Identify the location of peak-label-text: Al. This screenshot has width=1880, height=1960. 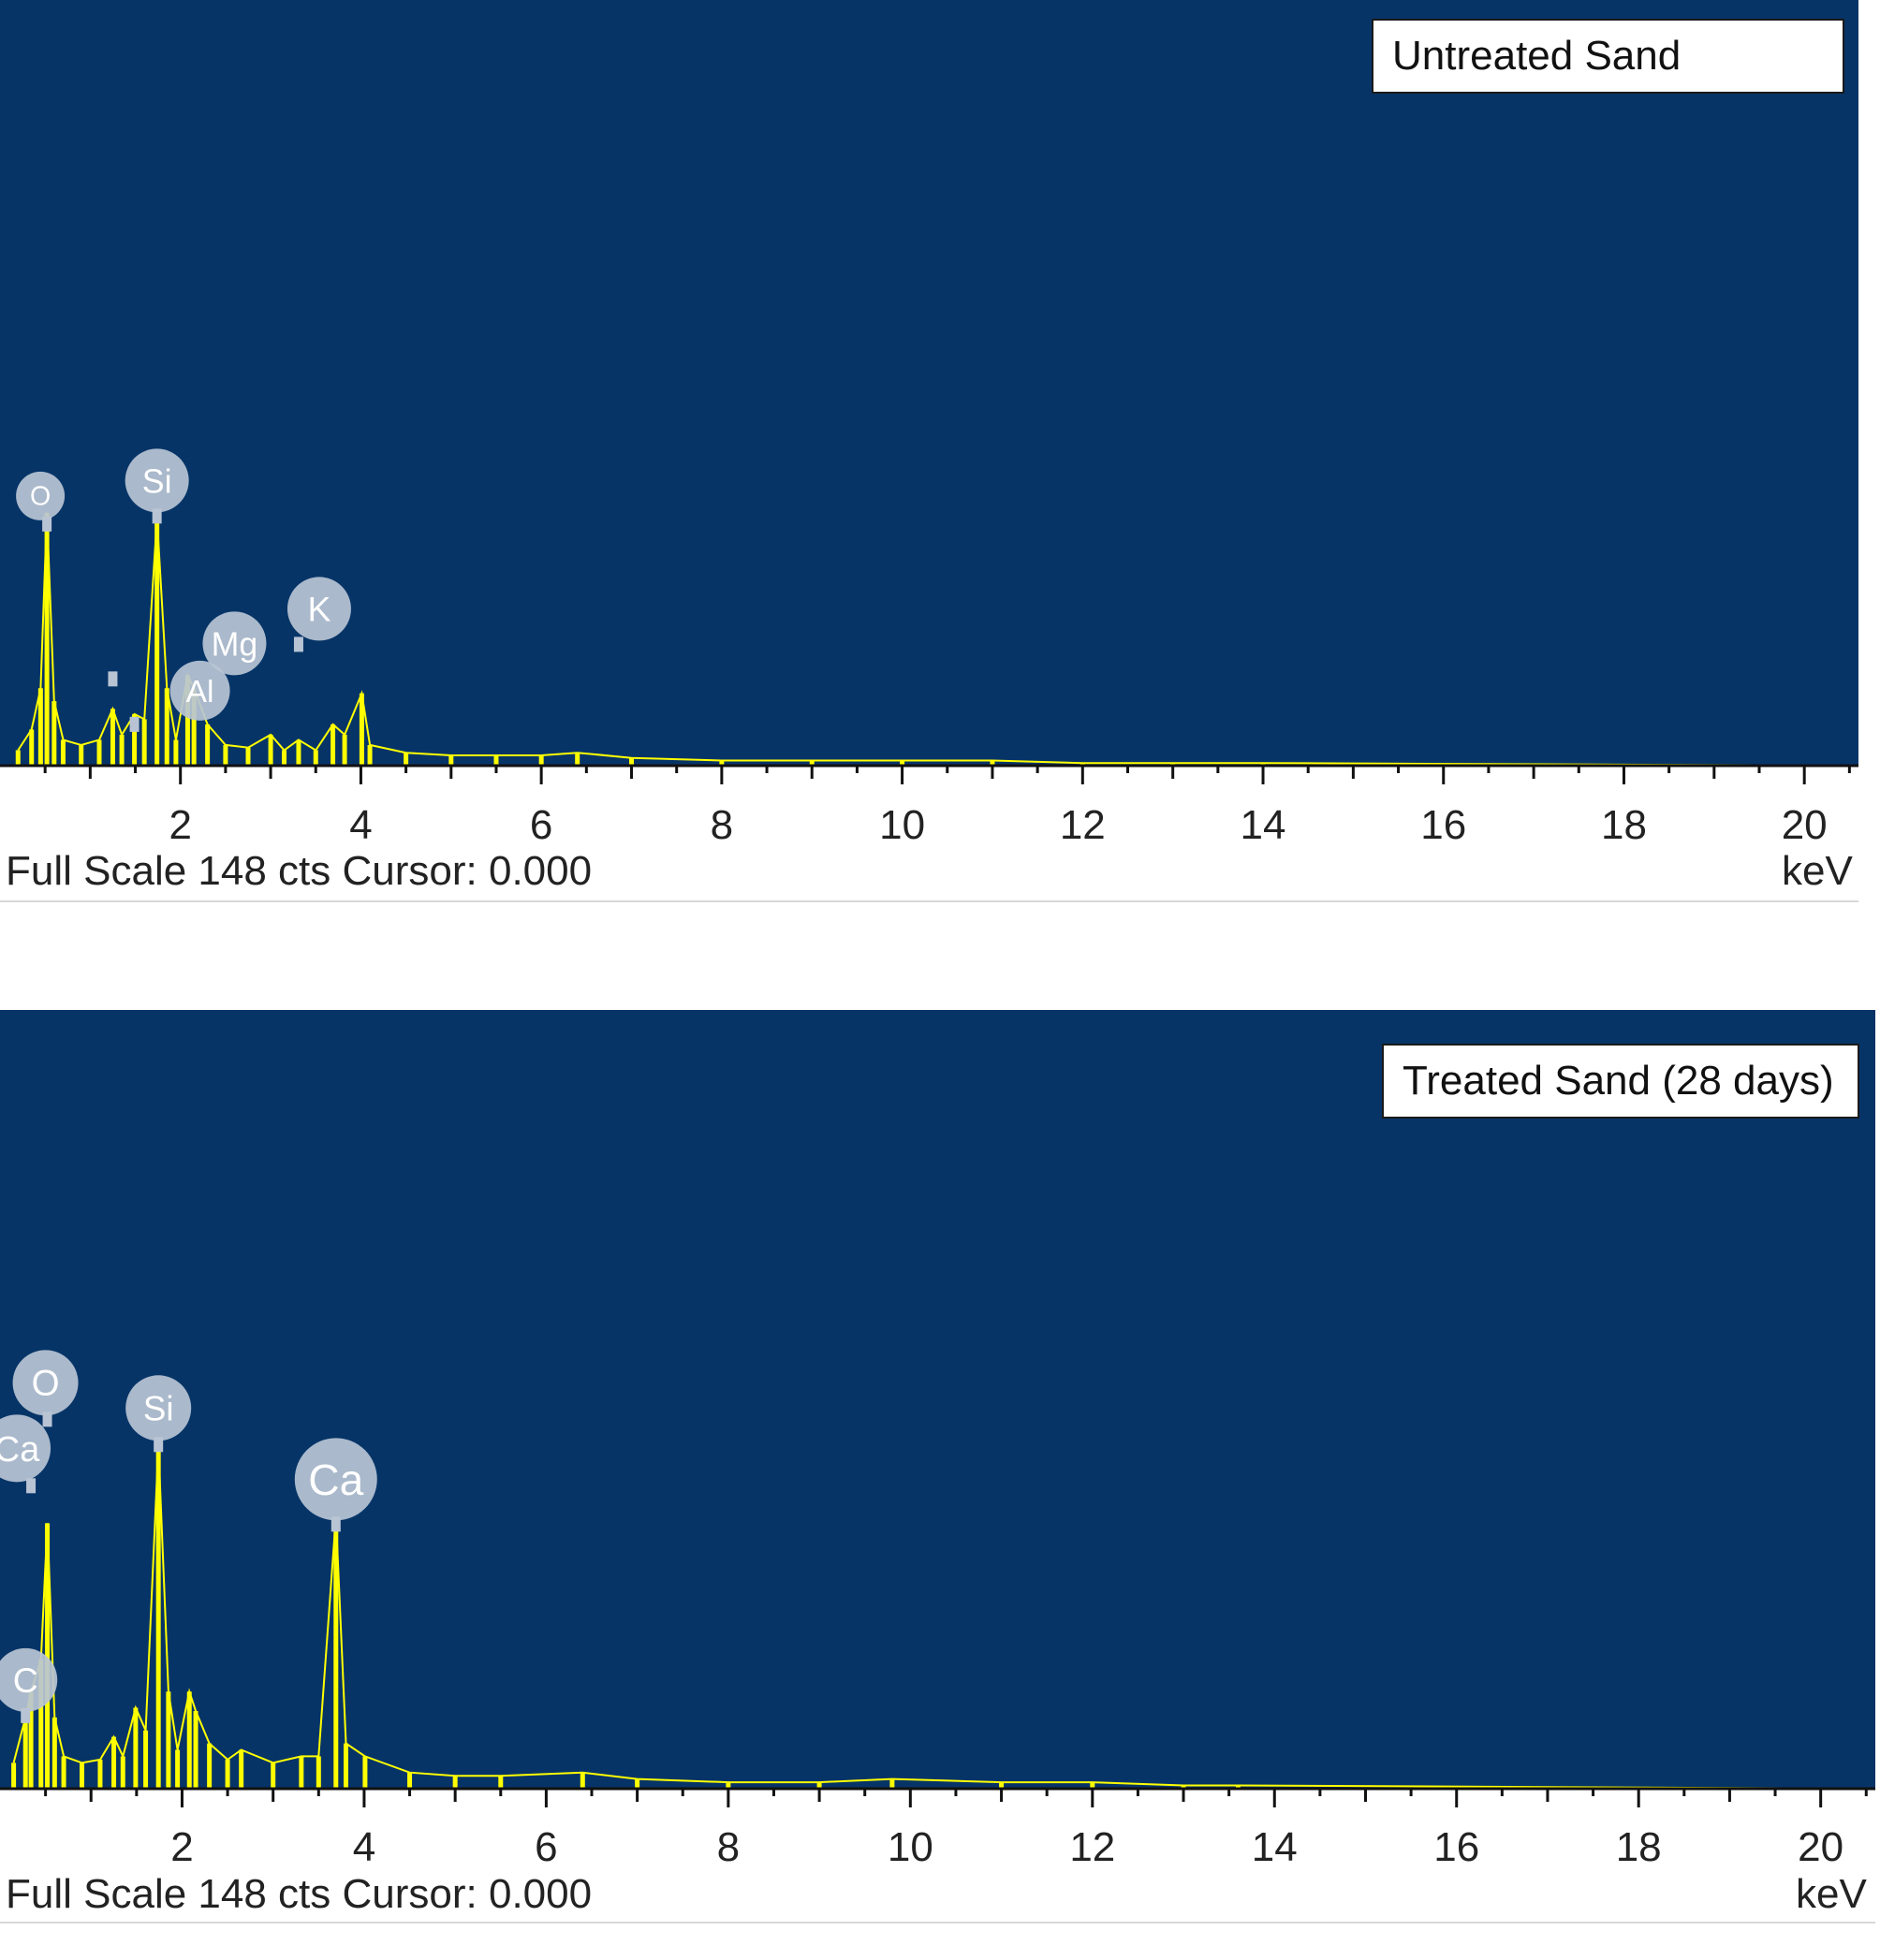
(200, 692).